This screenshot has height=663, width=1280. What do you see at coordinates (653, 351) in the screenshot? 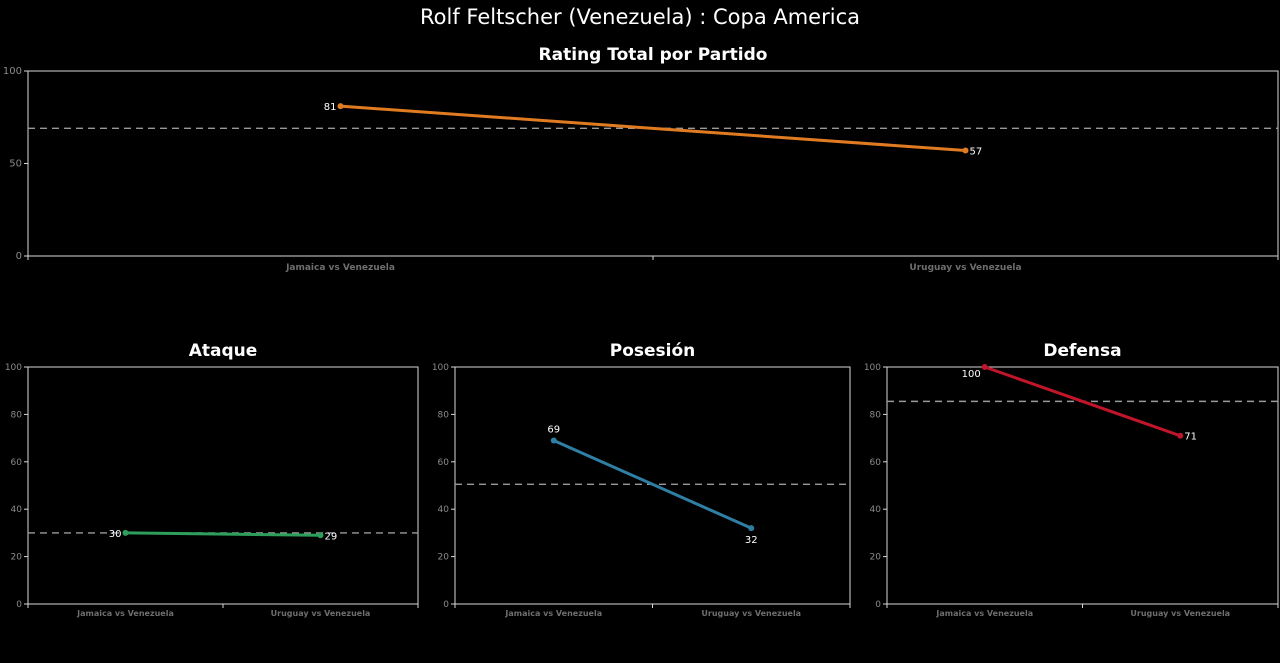
I see `chart-title: Posesión` at bounding box center [653, 351].